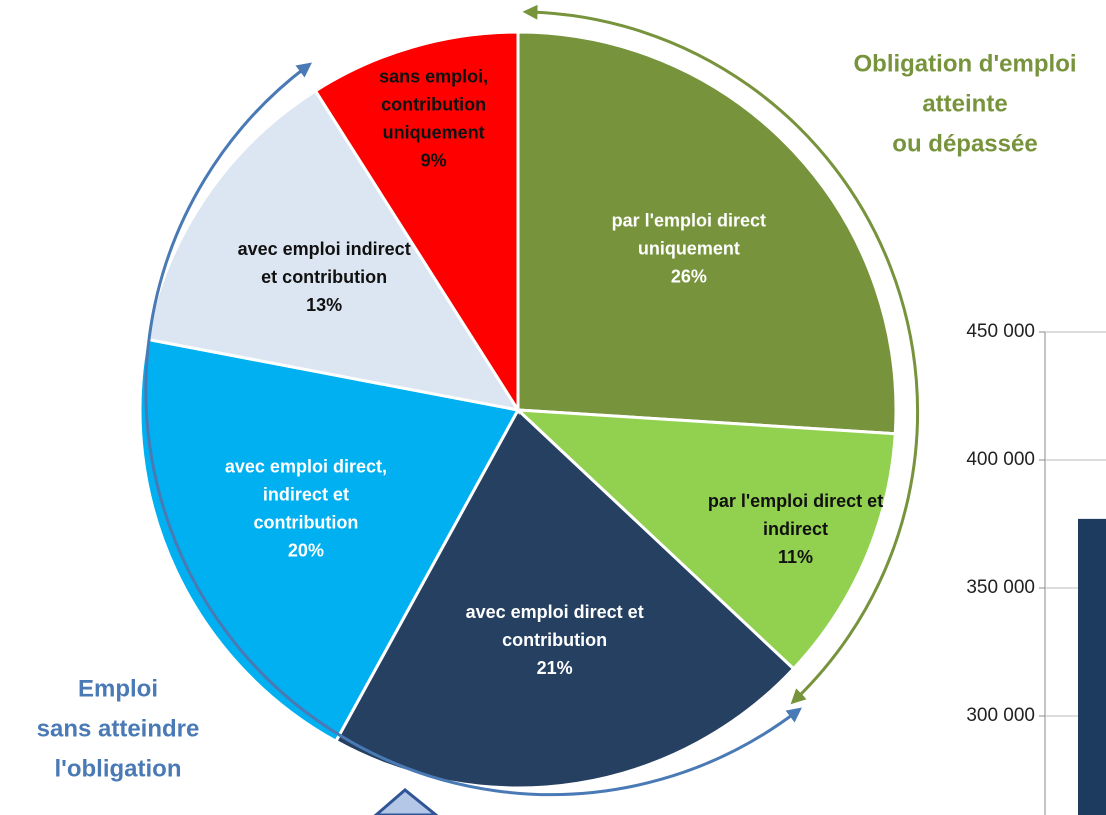 This screenshot has width=1106, height=815. Describe the element at coordinates (1036, 568) in the screenshot. I see `bar-chart: 300 000 350 000 400 000 450 000` at that location.